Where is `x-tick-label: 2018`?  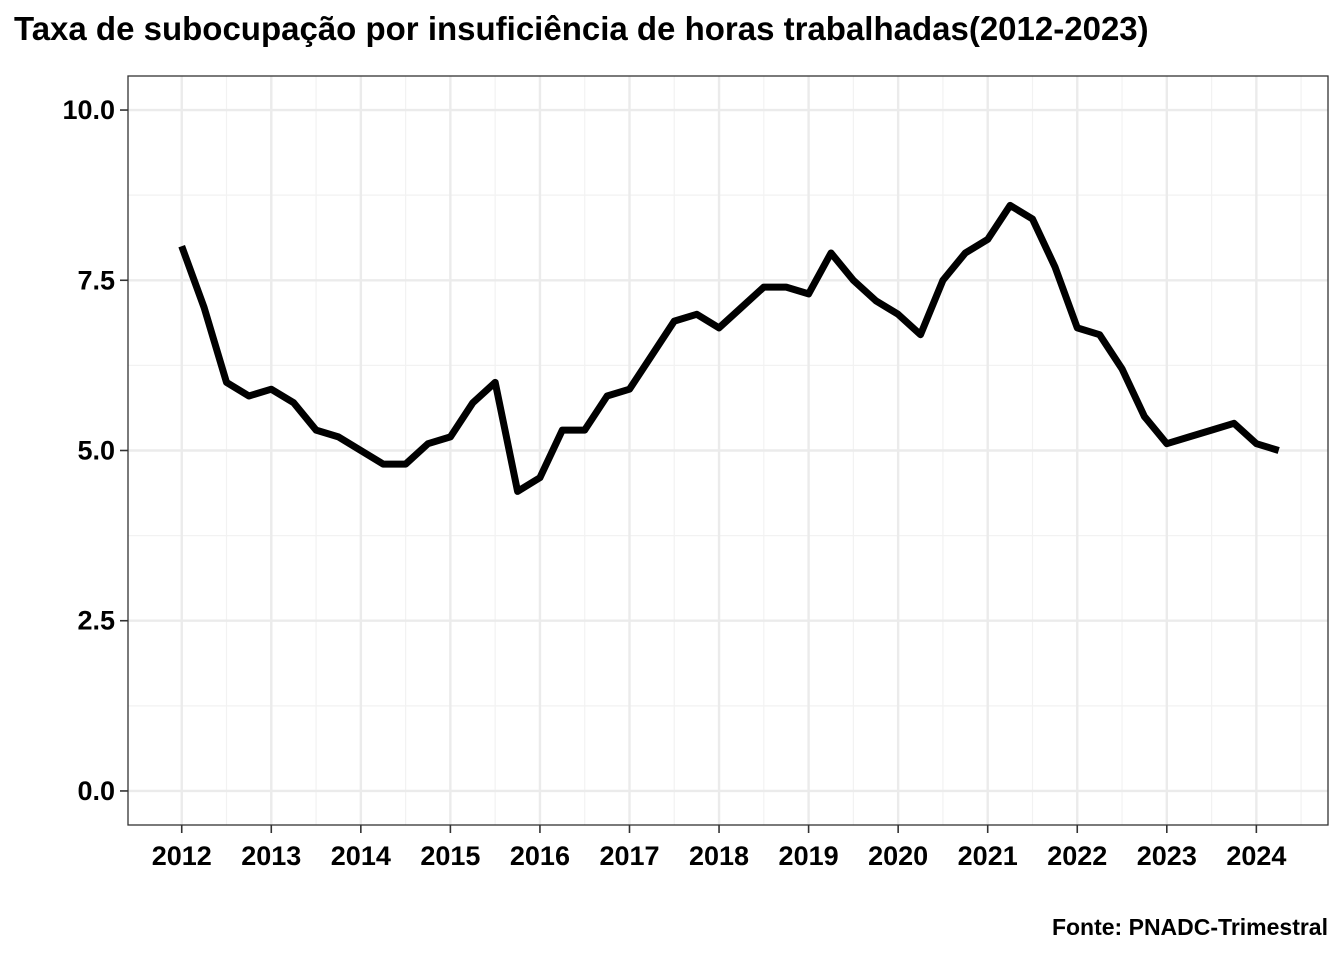 x-tick-label: 2018 is located at coordinates (719, 856).